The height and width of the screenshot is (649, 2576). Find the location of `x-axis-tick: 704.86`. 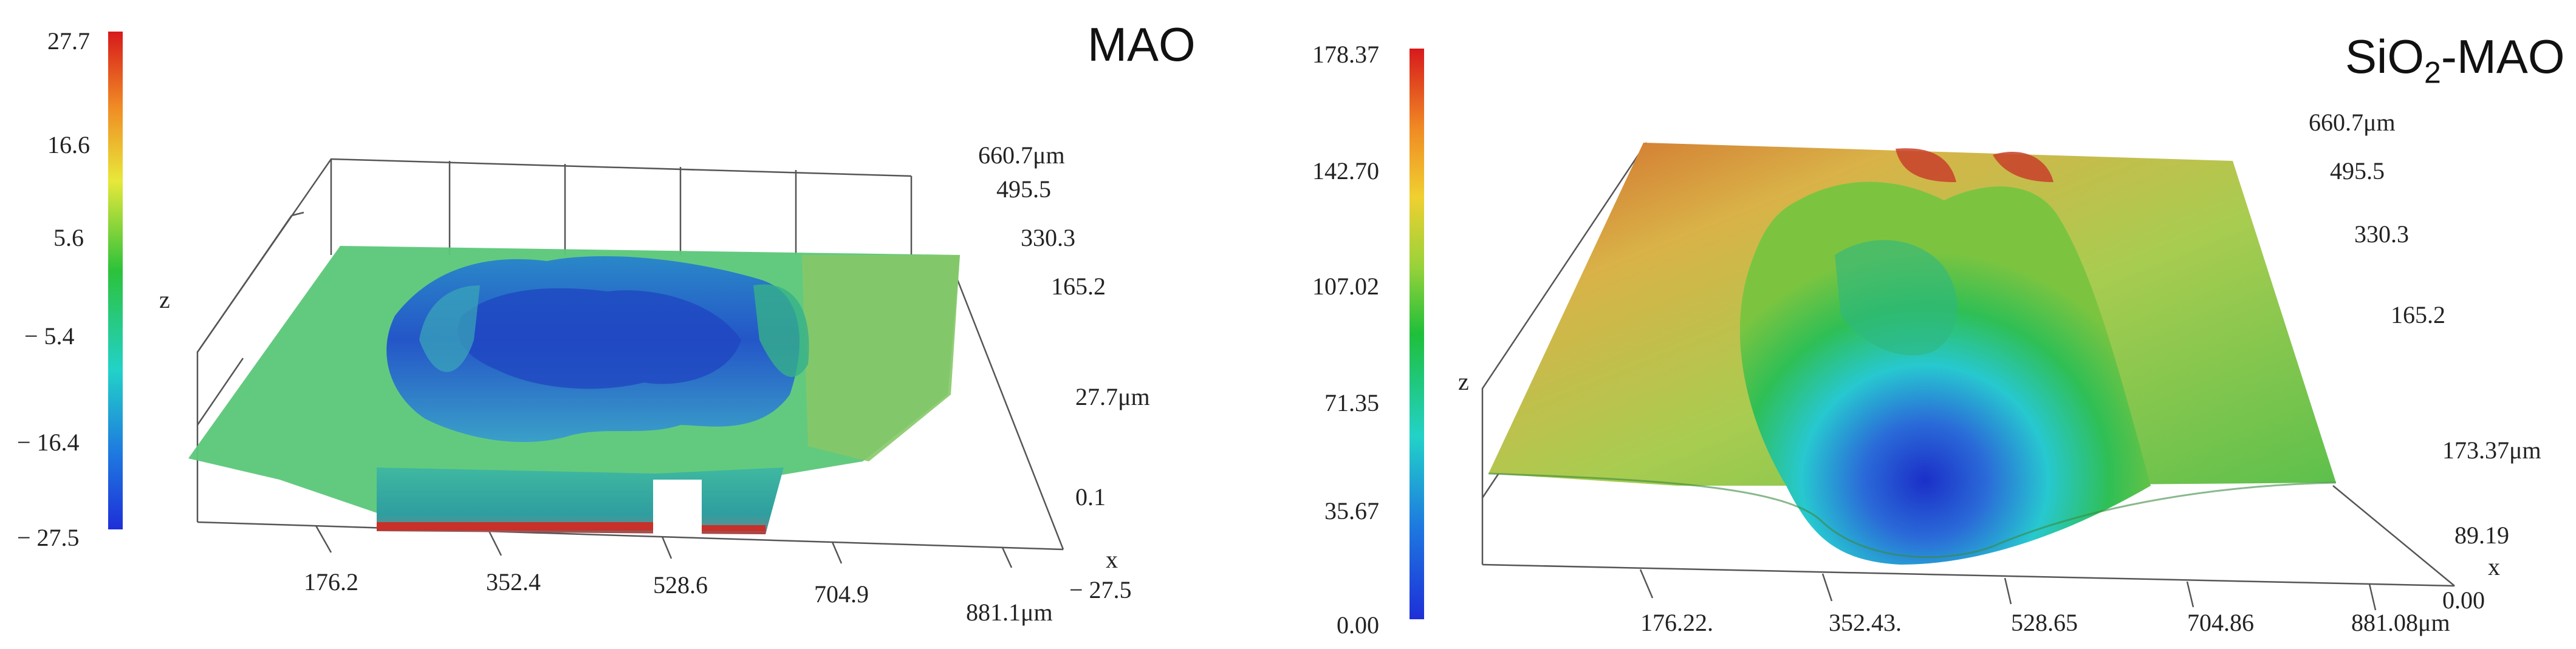

x-axis-tick: 704.86 is located at coordinates (2220, 622).